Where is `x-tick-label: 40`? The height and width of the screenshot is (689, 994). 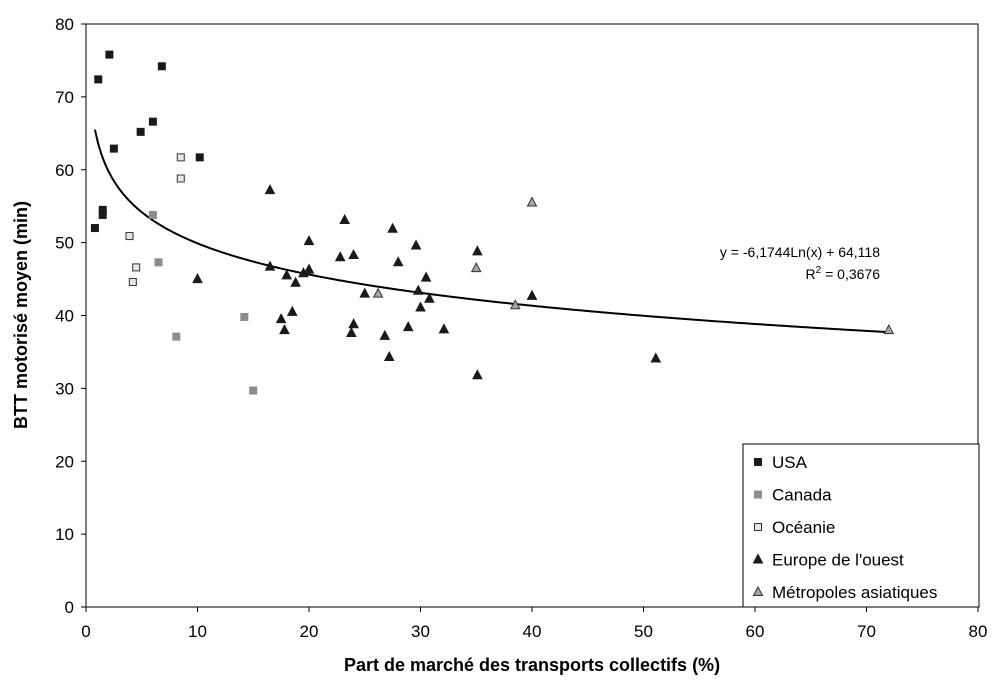 x-tick-label: 40 is located at coordinates (532, 631).